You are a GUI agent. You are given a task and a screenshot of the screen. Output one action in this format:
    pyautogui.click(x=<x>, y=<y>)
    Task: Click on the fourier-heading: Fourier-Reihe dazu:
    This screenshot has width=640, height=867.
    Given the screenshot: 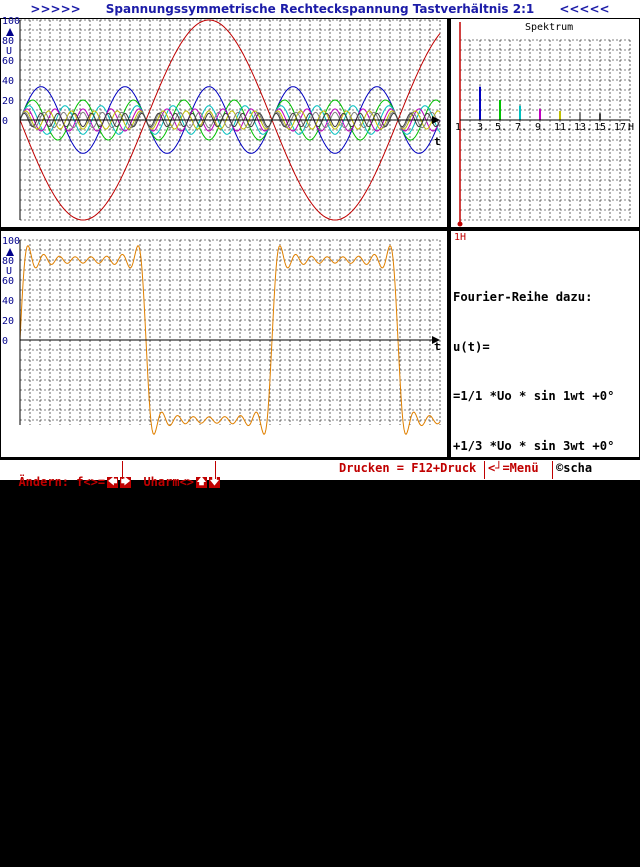 What is the action you would take?
    pyautogui.click(x=523, y=297)
    